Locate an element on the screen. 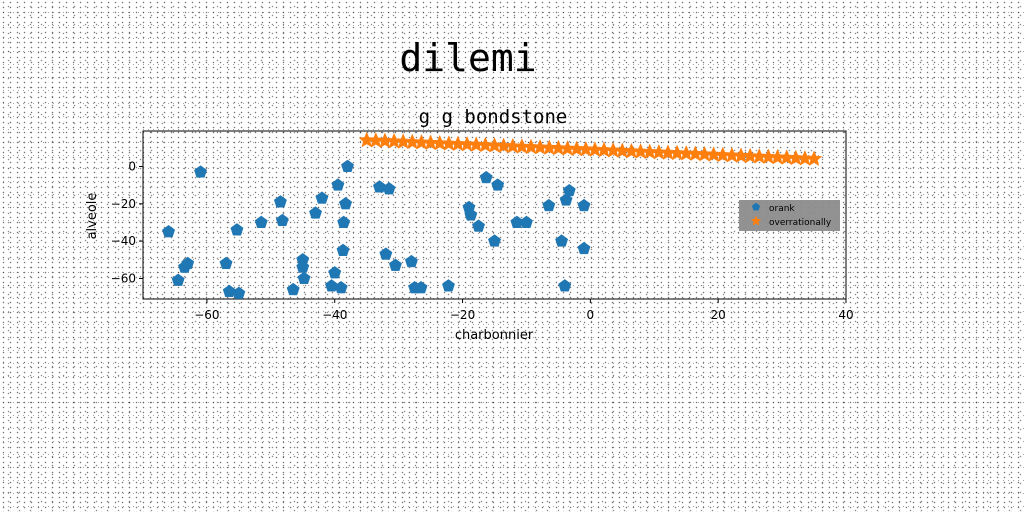 The width and height of the screenshot is (1024, 512). chart-legend: orank overrationally is located at coordinates (789, 215).